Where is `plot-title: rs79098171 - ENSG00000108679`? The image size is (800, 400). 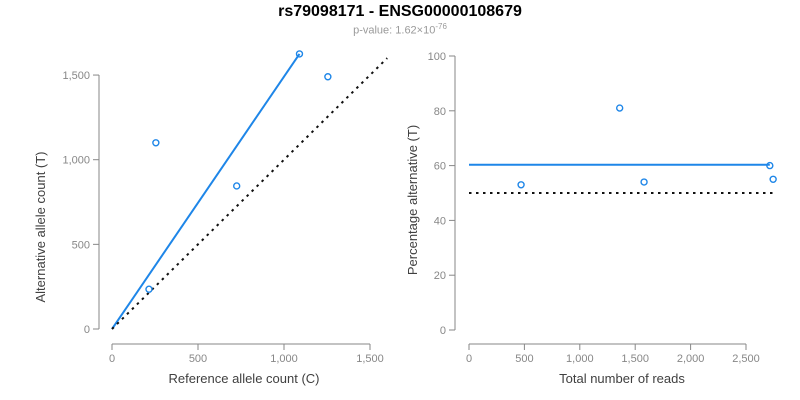
plot-title: rs79098171 - ENSG00000108679 is located at coordinates (400, 11).